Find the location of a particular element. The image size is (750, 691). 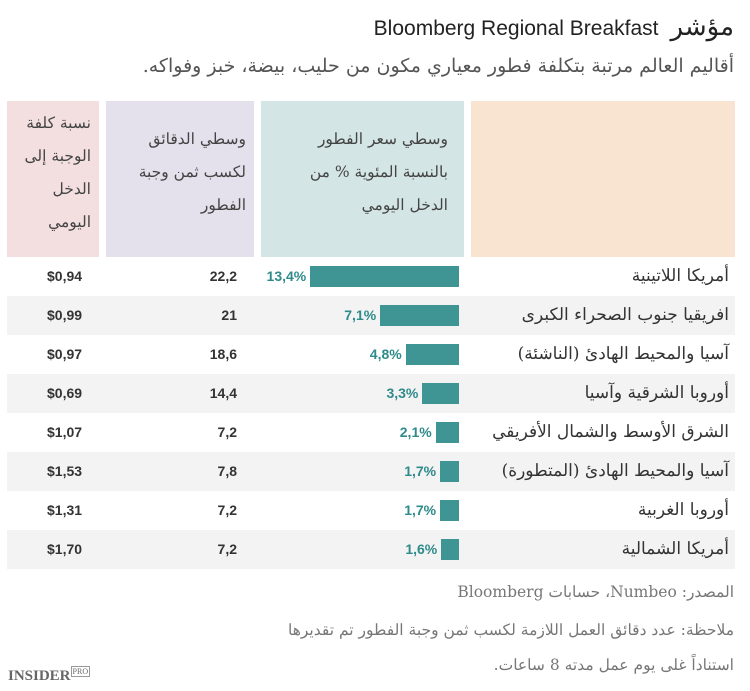

table-row: $0,94 22,2 13,4% أمريكا اللاتينية is located at coordinates (371, 276).